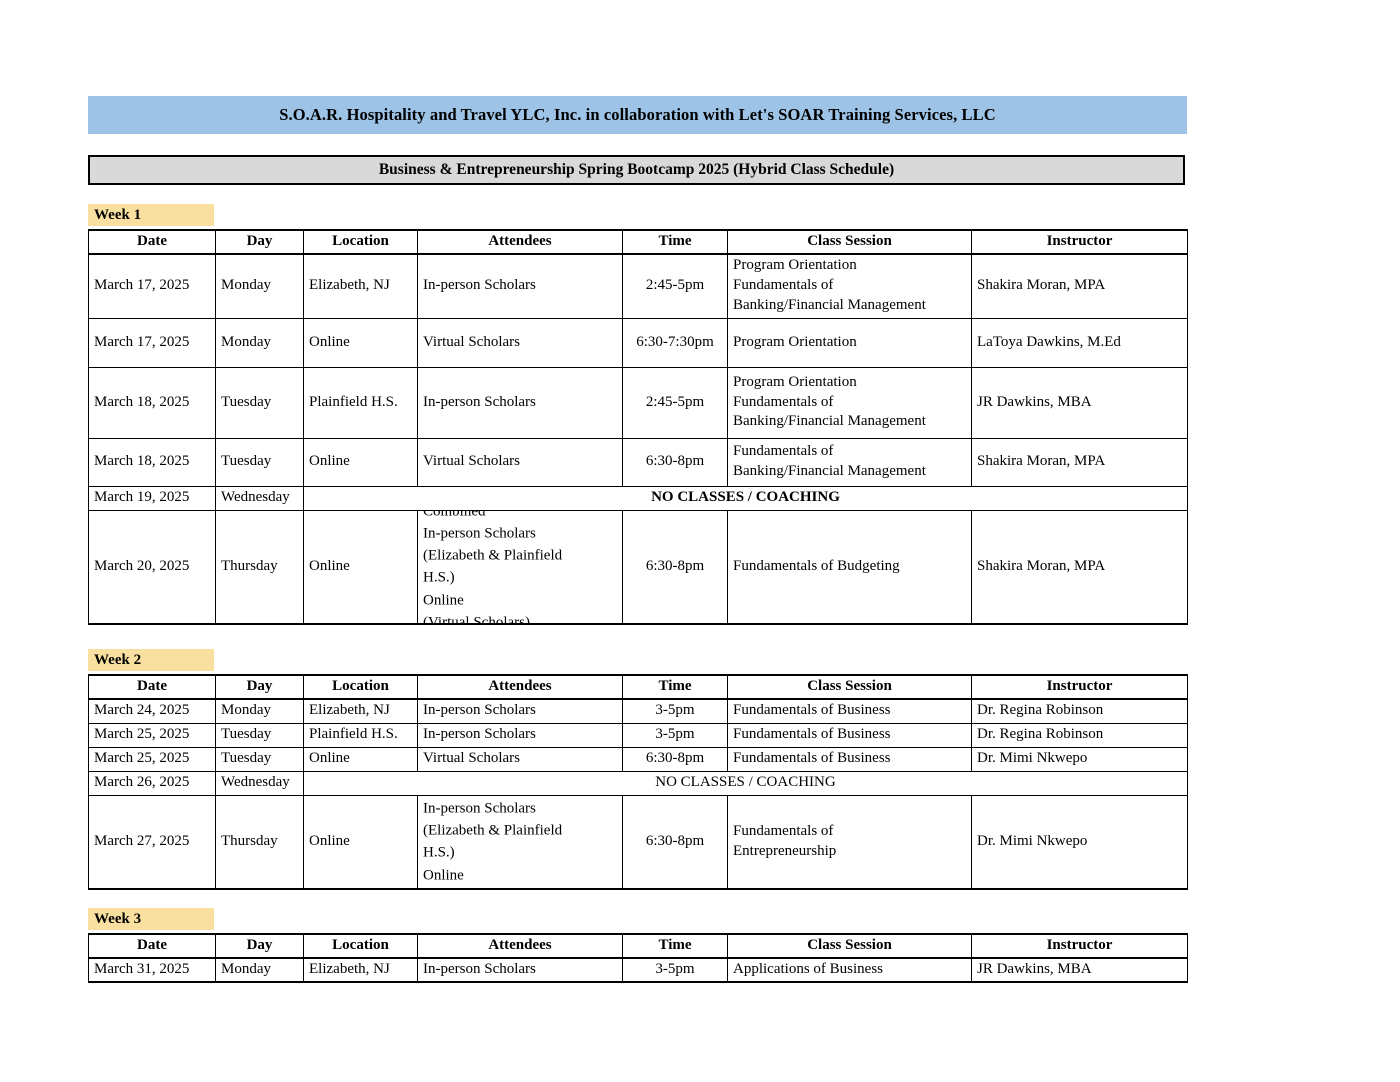 This screenshot has height=1082, width=1400. What do you see at coordinates (152, 970) in the screenshot?
I see `cell-date: March 31, 2025` at bounding box center [152, 970].